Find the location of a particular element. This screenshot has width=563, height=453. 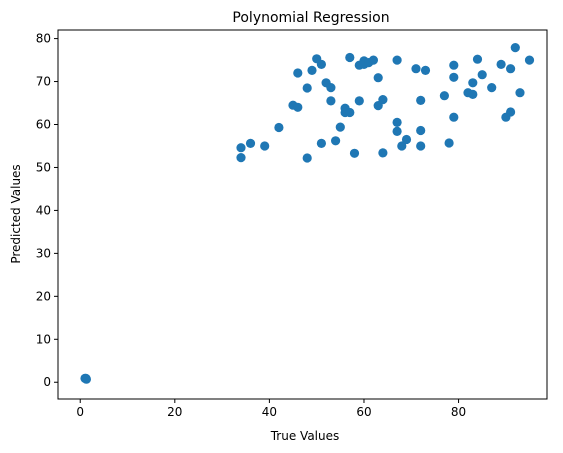

x-tick-label: 60 is located at coordinates (363, 412).